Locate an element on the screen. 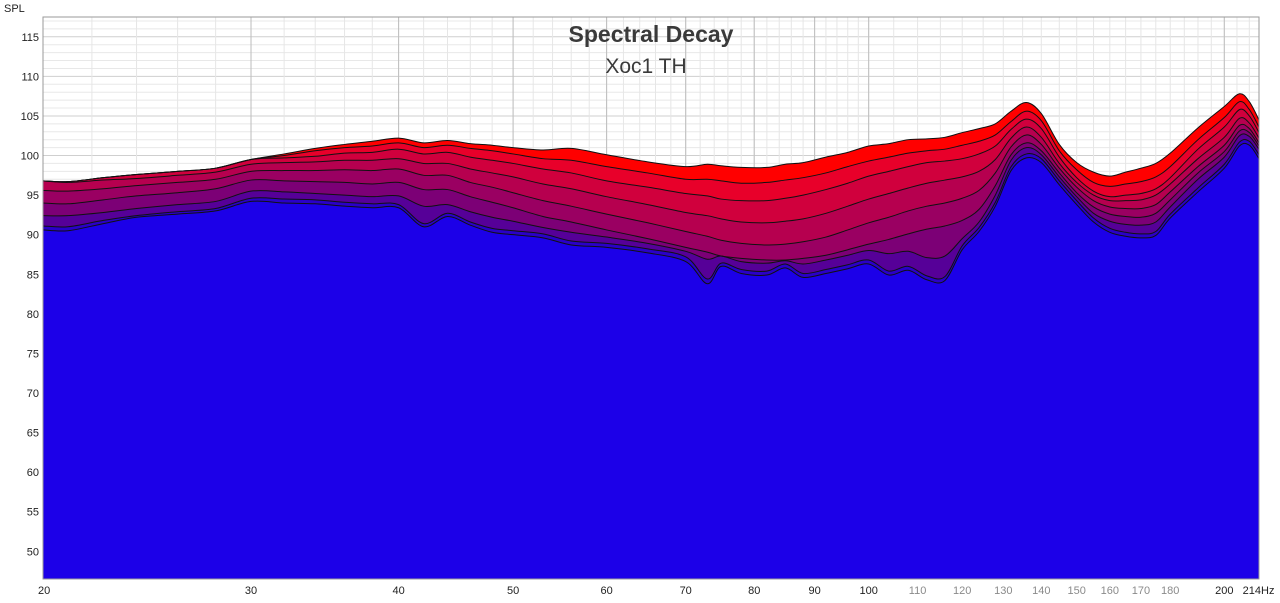 The image size is (1280, 603). y-tick-label: 110 is located at coordinates (30, 77).